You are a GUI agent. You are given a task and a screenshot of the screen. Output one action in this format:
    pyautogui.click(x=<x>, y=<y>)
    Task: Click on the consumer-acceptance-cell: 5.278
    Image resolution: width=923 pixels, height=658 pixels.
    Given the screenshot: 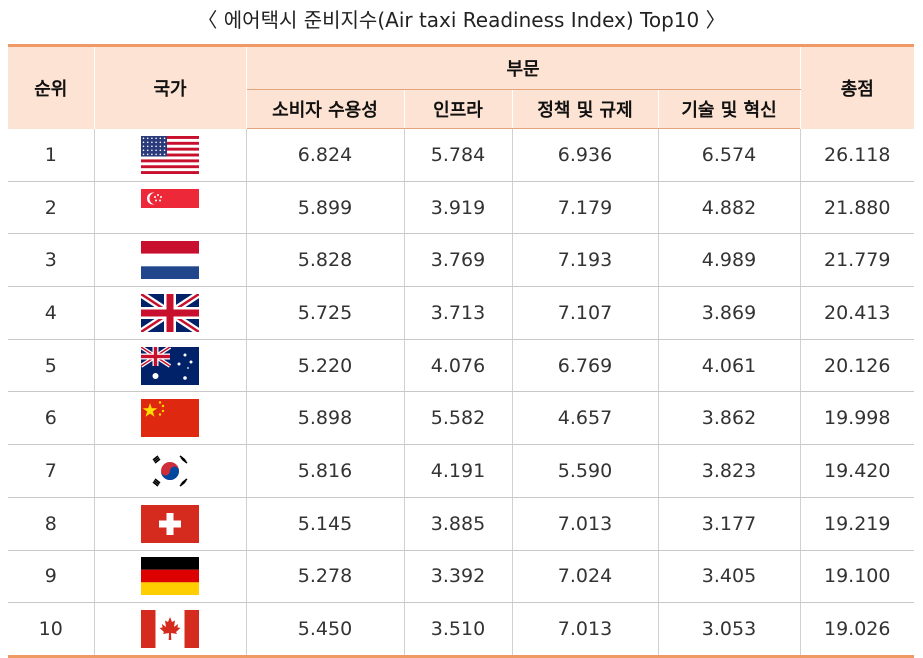 What is the action you would take?
    pyautogui.click(x=325, y=577)
    